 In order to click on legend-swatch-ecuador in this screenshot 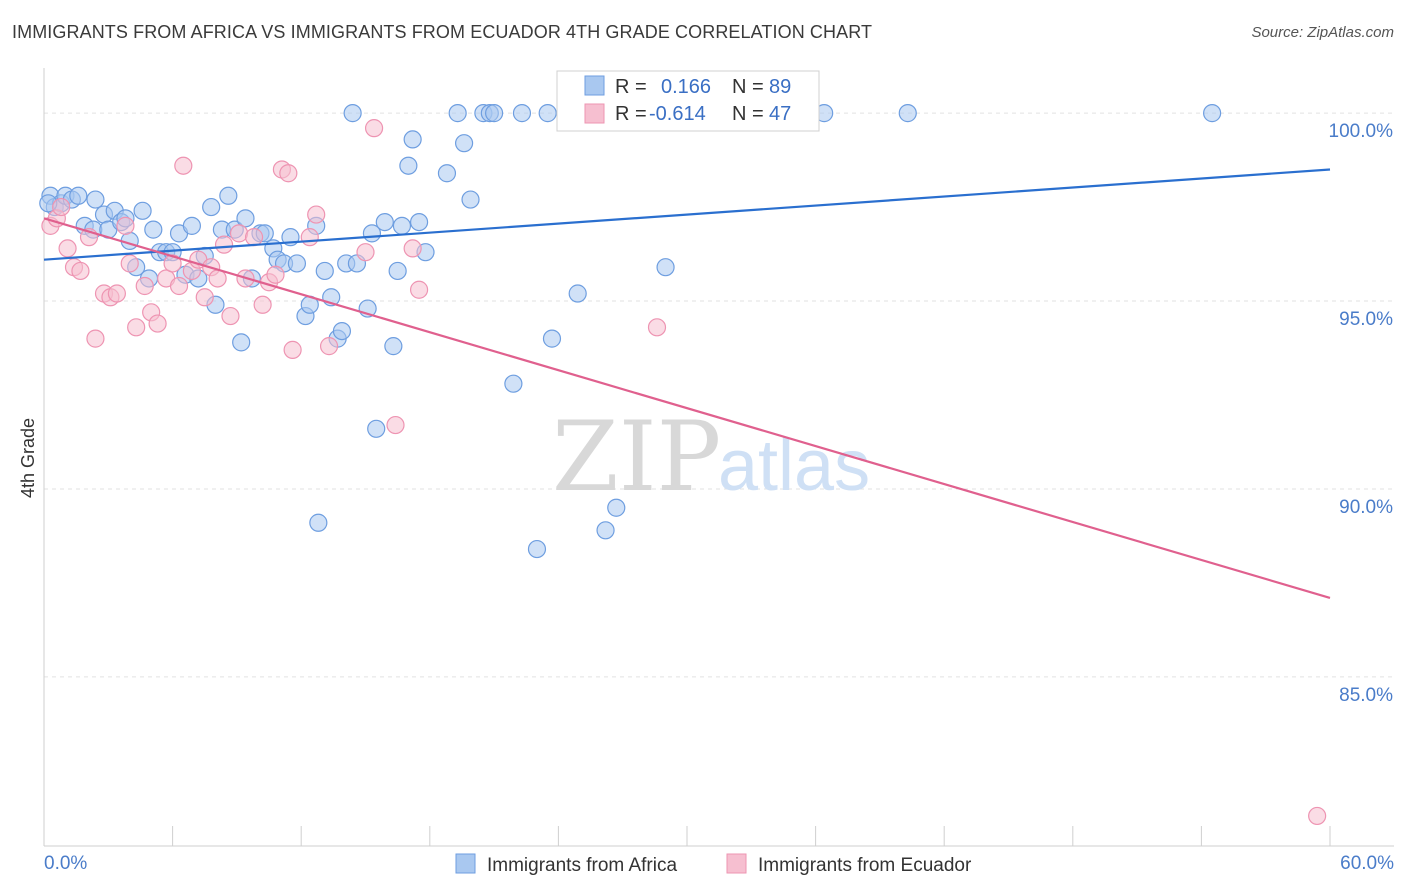, I will do `click(736, 863)`.